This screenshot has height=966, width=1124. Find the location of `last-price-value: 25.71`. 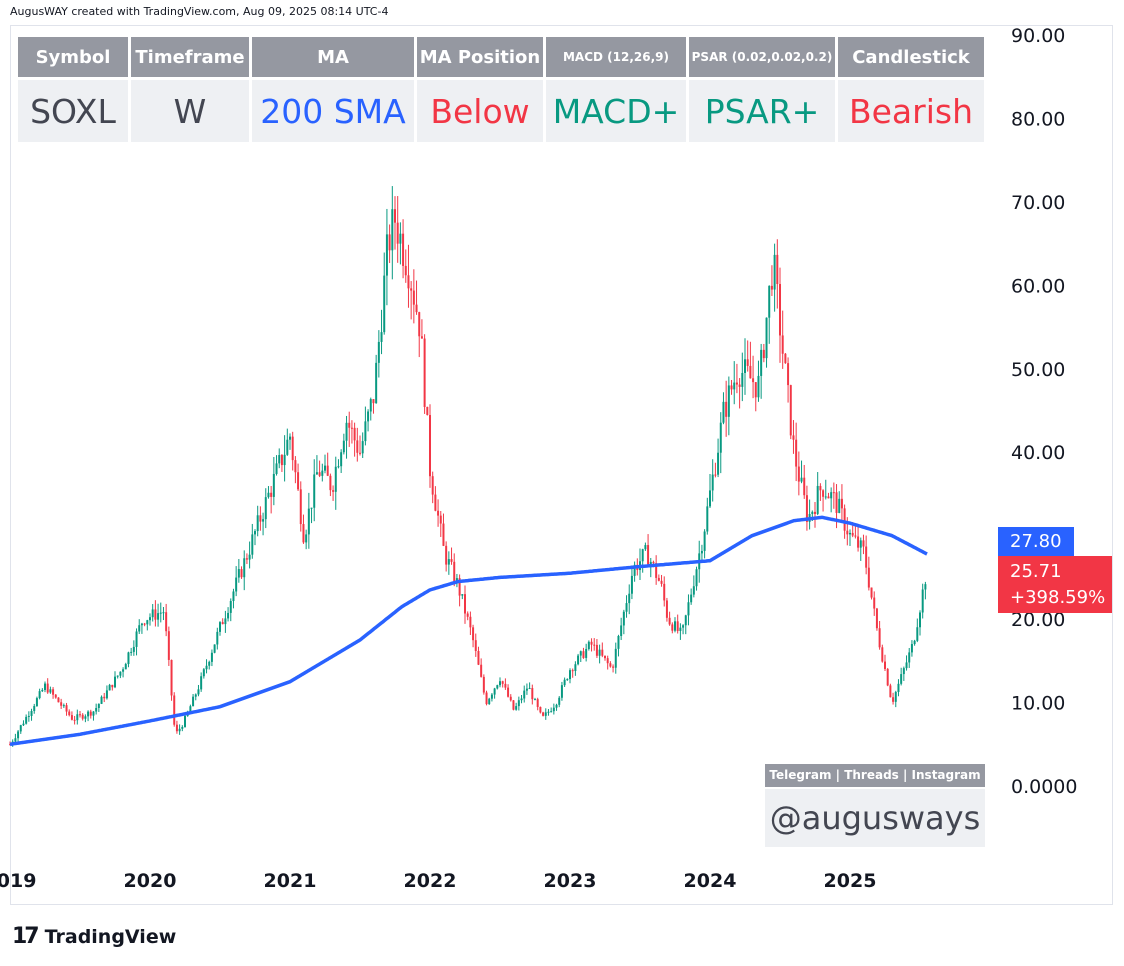

last-price-value: 25.71 is located at coordinates (1036, 571).